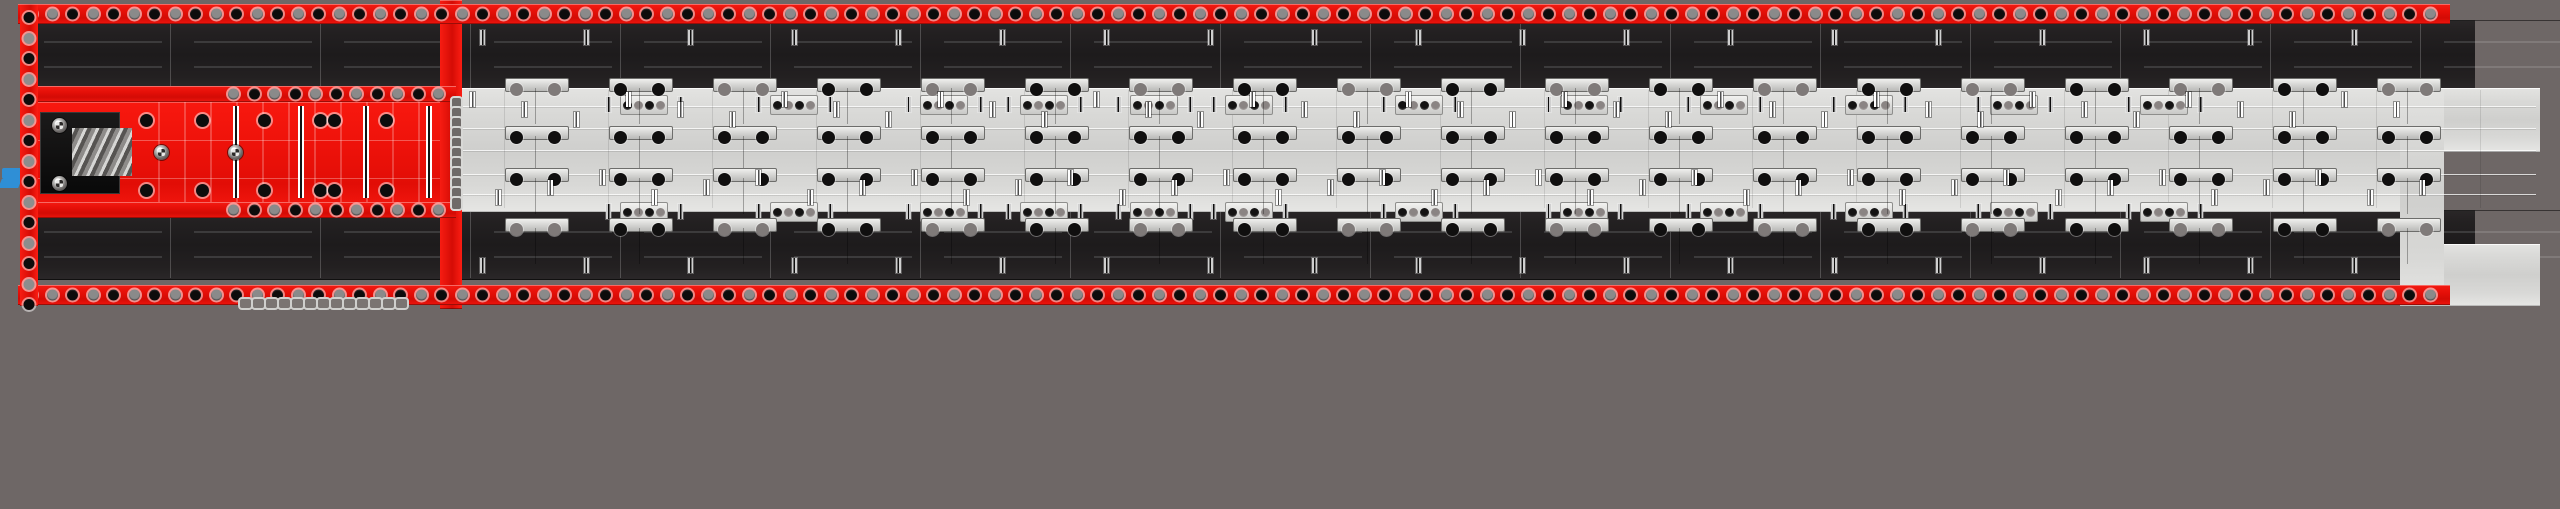 The image size is (2560, 509). Describe the element at coordinates (161, 152) in the screenshot. I see `axle-hub-center` at that location.